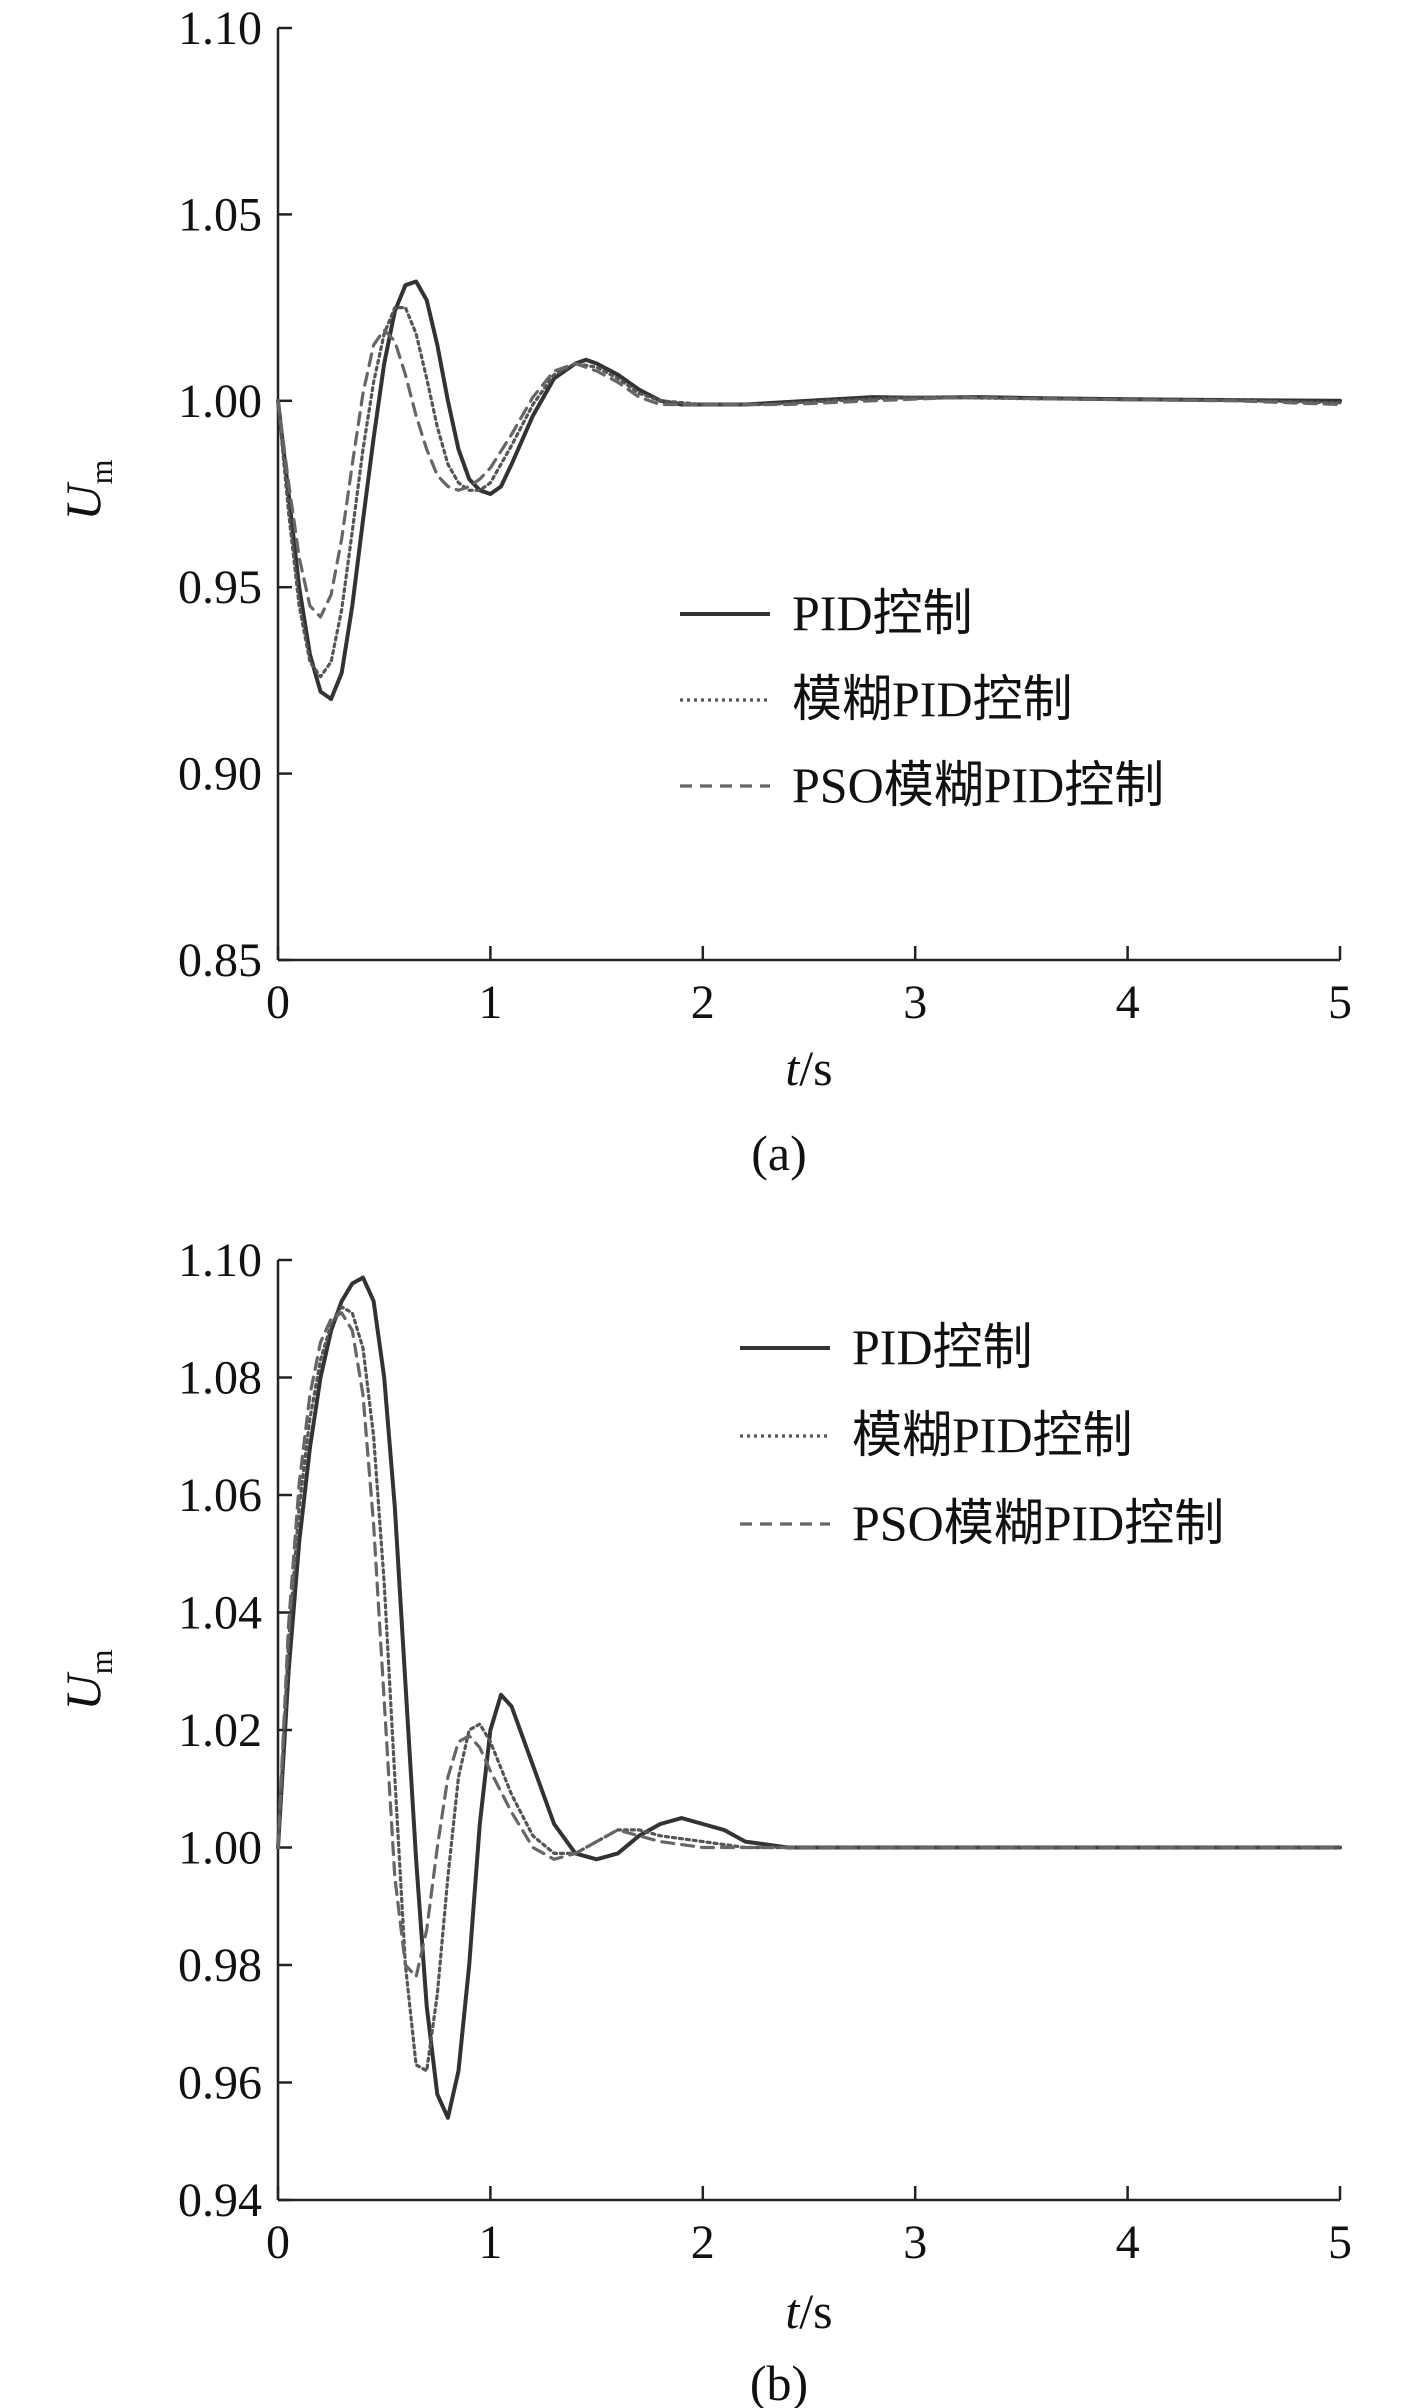 The height and width of the screenshot is (2408, 1417). Describe the element at coordinates (220, 2083) in the screenshot. I see `y-tick-label: 0.96` at that location.